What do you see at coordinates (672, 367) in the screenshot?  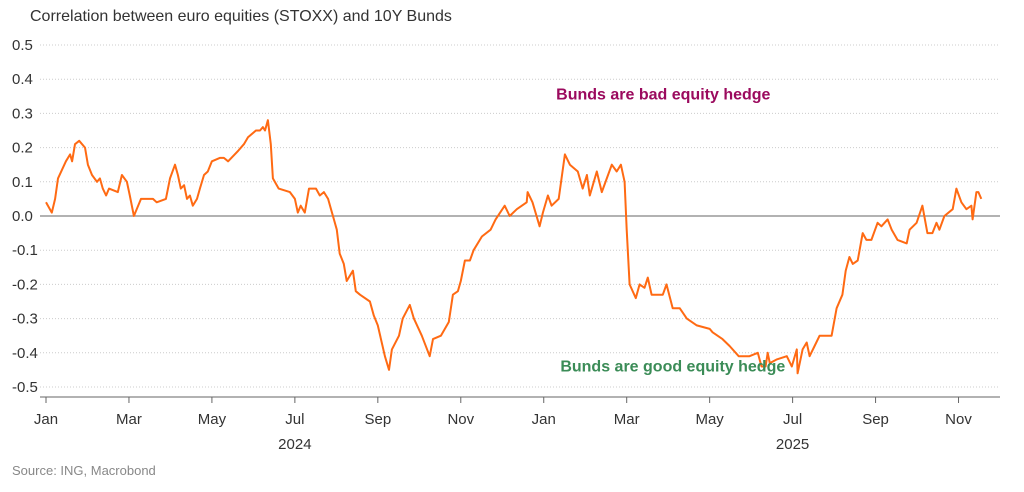 I see `annotation: Bunds are good equity hedge` at bounding box center [672, 367].